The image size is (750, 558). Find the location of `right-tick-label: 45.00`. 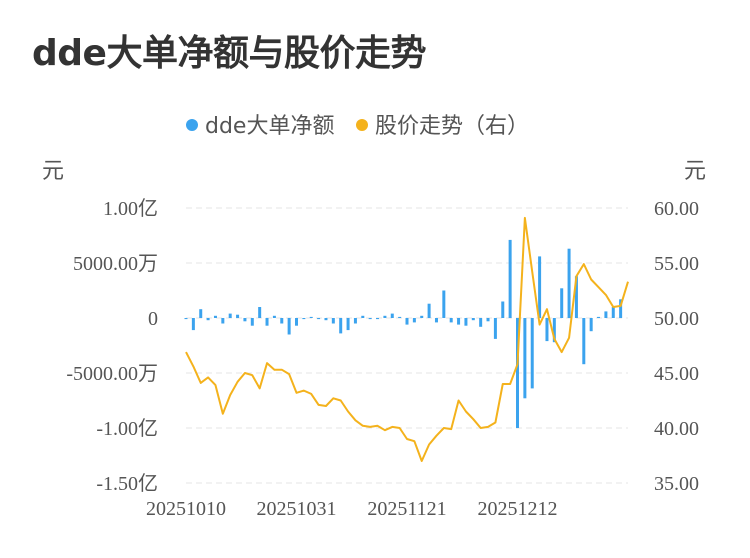

right-tick-label: 45.00 is located at coordinates (676, 374).